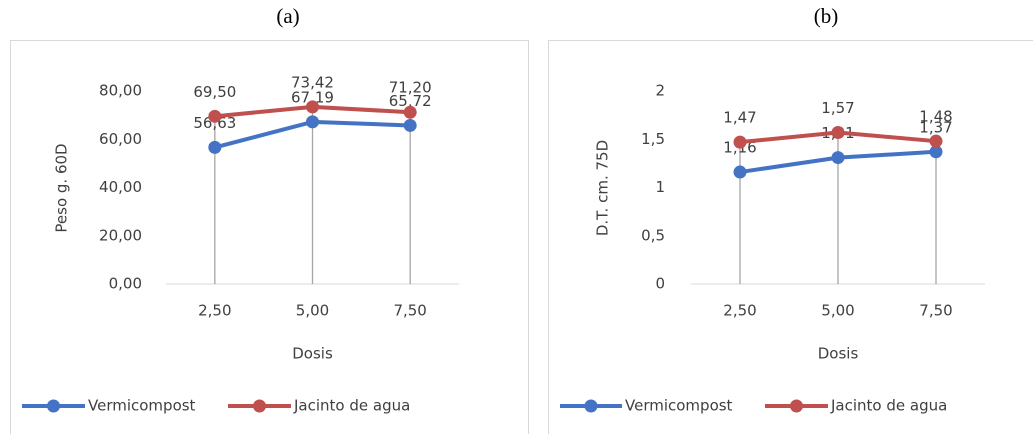 The width and height of the screenshot is (1033, 434). What do you see at coordinates (312, 82) in the screenshot?
I see `data-label: 73,42` at bounding box center [312, 82].